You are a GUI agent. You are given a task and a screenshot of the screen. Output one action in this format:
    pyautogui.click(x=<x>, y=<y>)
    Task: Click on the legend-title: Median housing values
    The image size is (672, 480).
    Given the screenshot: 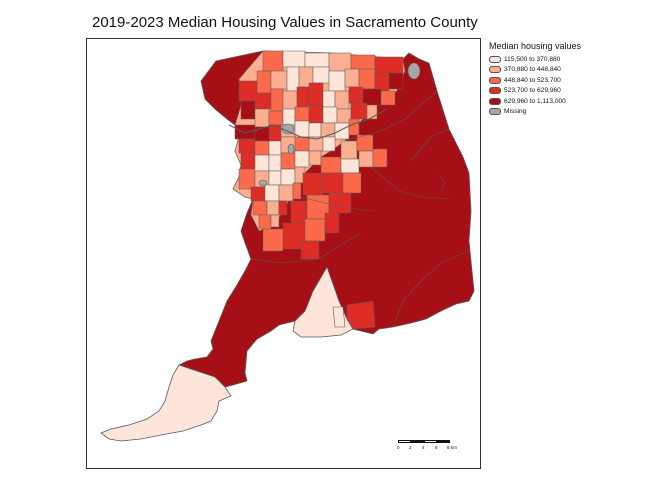 What is the action you would take?
    pyautogui.click(x=535, y=46)
    